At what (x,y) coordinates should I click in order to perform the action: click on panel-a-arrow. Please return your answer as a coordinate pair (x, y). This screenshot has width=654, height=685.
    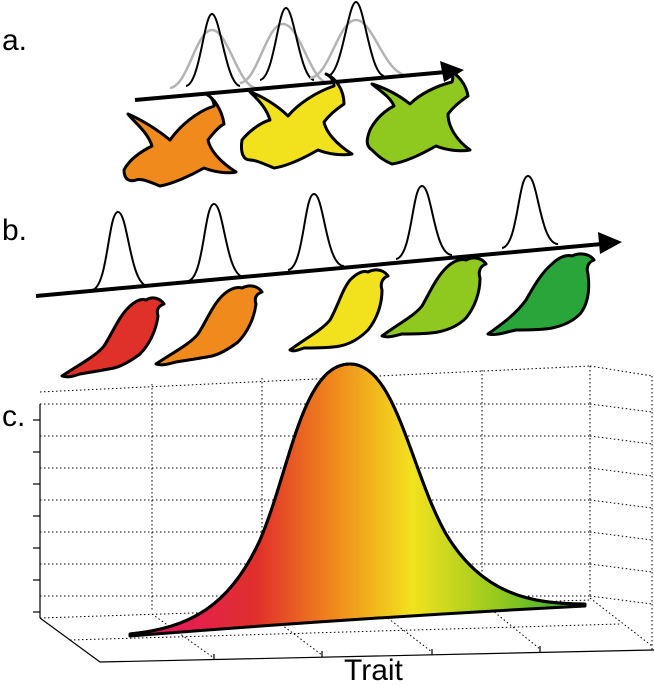
    Looking at the image, I should click on (299, 81).